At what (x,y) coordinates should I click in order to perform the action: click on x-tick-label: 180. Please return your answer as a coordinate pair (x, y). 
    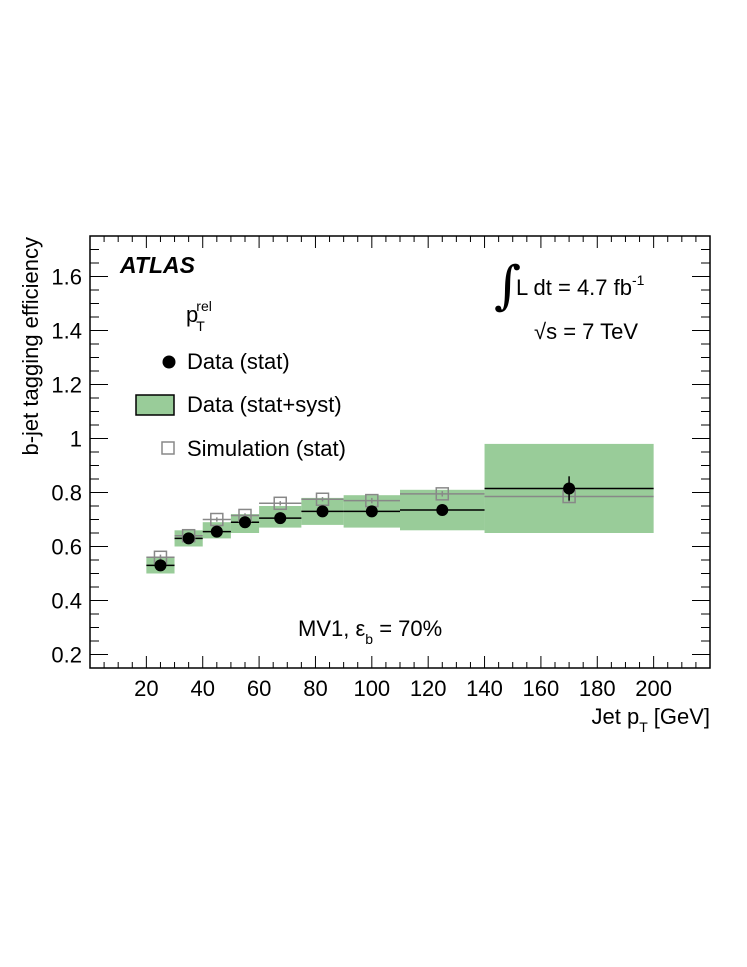
    Looking at the image, I should click on (597, 688).